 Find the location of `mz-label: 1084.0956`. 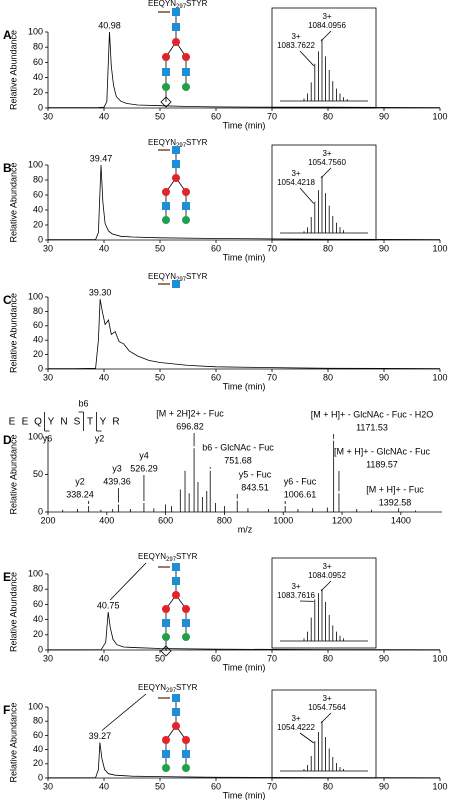

mz-label: 1084.0956 is located at coordinates (327, 25).